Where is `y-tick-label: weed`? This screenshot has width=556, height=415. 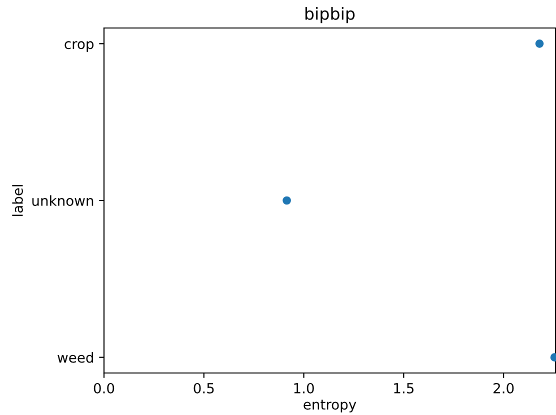
y-tick-label: weed is located at coordinates (76, 357).